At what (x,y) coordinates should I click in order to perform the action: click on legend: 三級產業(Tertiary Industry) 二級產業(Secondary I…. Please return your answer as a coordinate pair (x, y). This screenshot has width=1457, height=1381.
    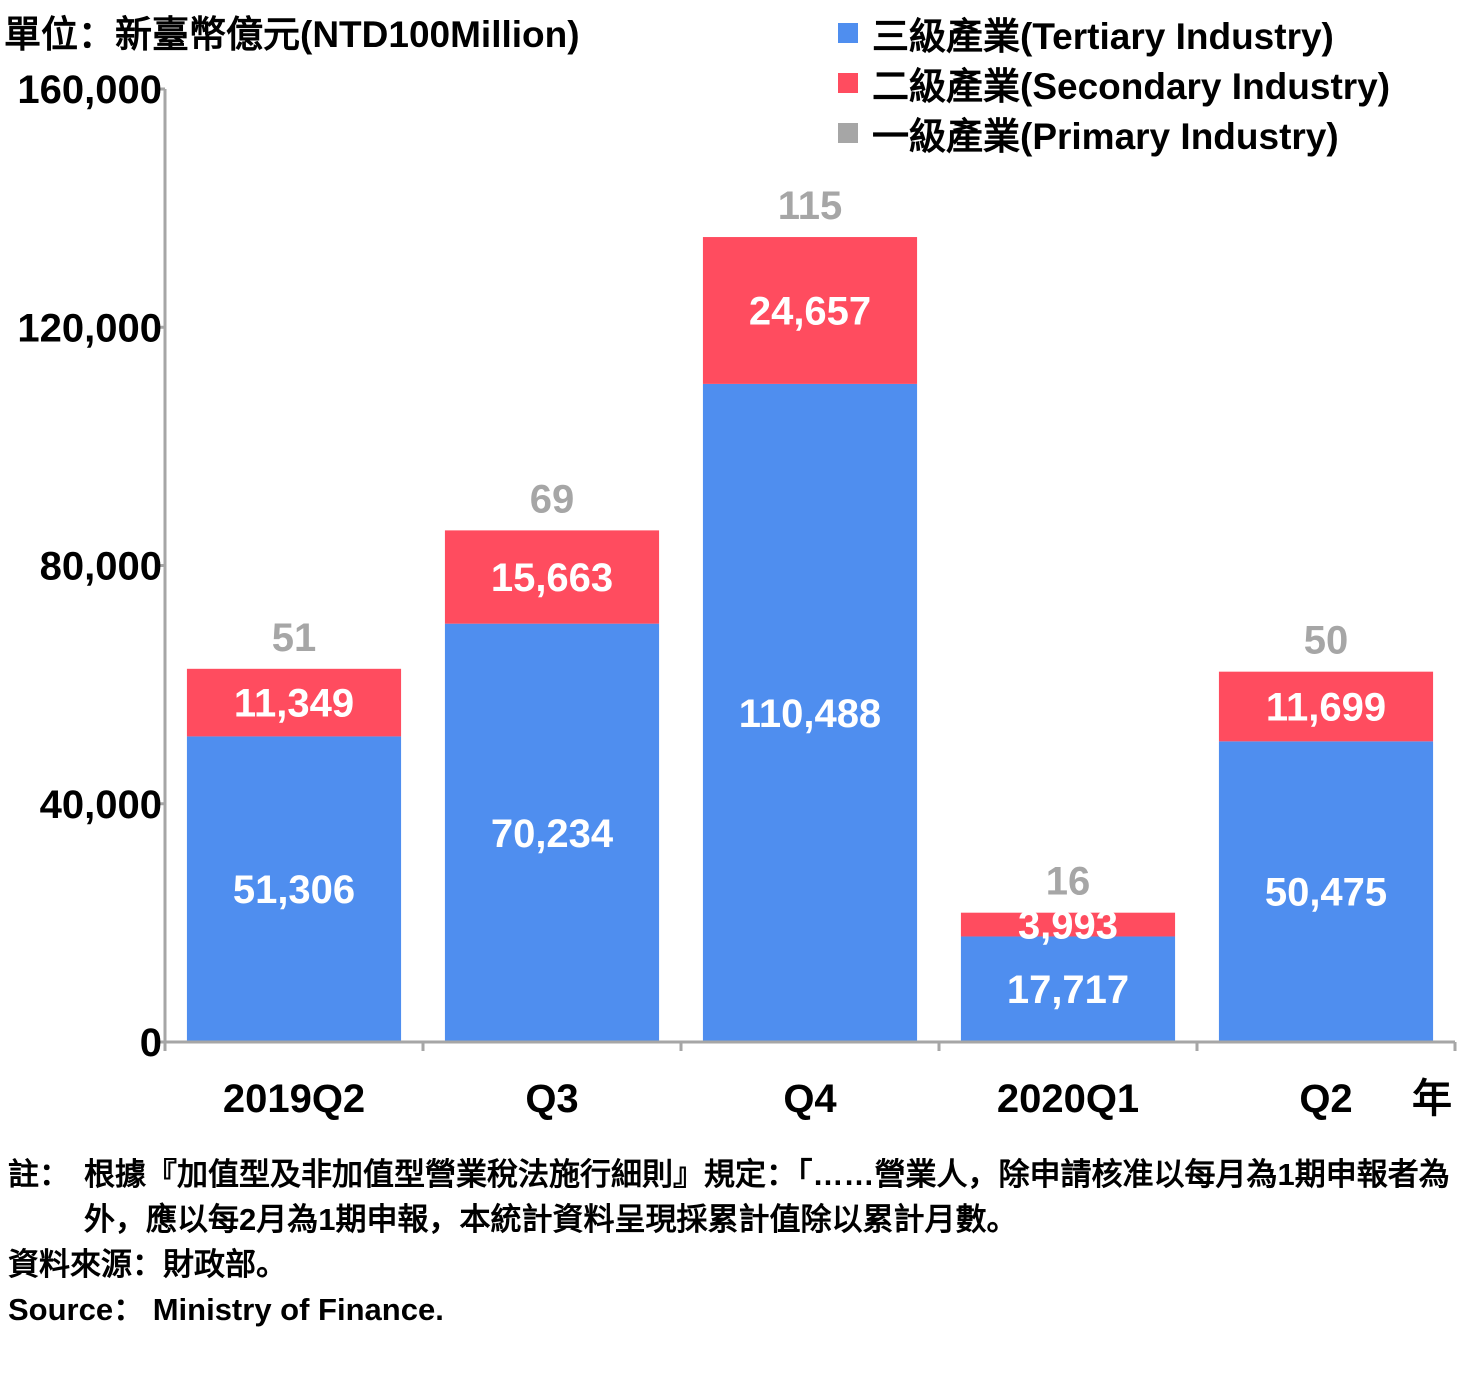
    Looking at the image, I should click on (1114, 83).